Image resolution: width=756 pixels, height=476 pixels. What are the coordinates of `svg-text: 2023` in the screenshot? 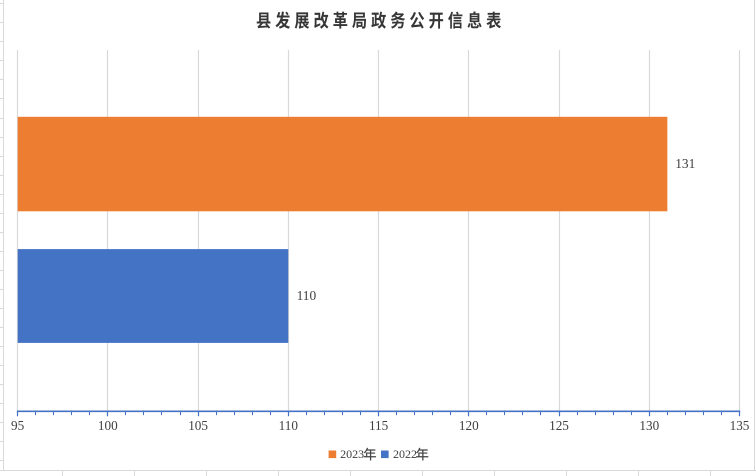 It's located at (352, 454).